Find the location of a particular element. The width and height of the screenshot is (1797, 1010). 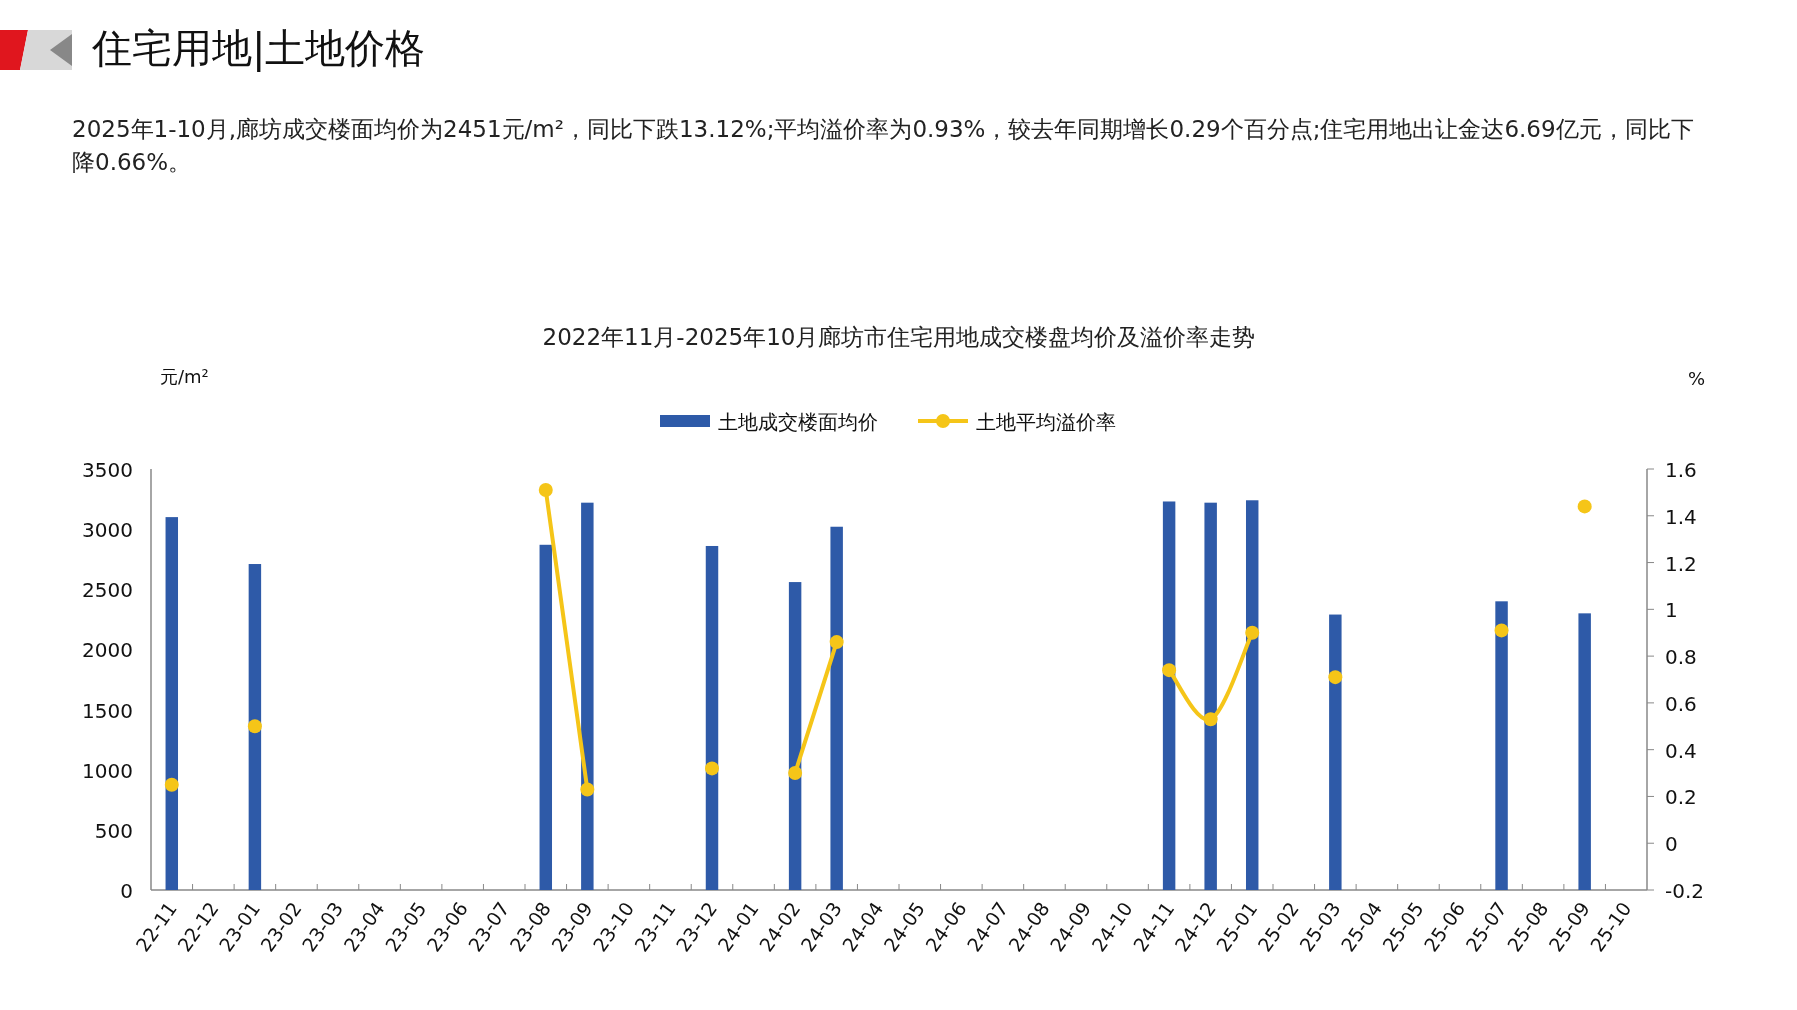

y2-tick-label: 0.4 is located at coordinates (1681, 750).